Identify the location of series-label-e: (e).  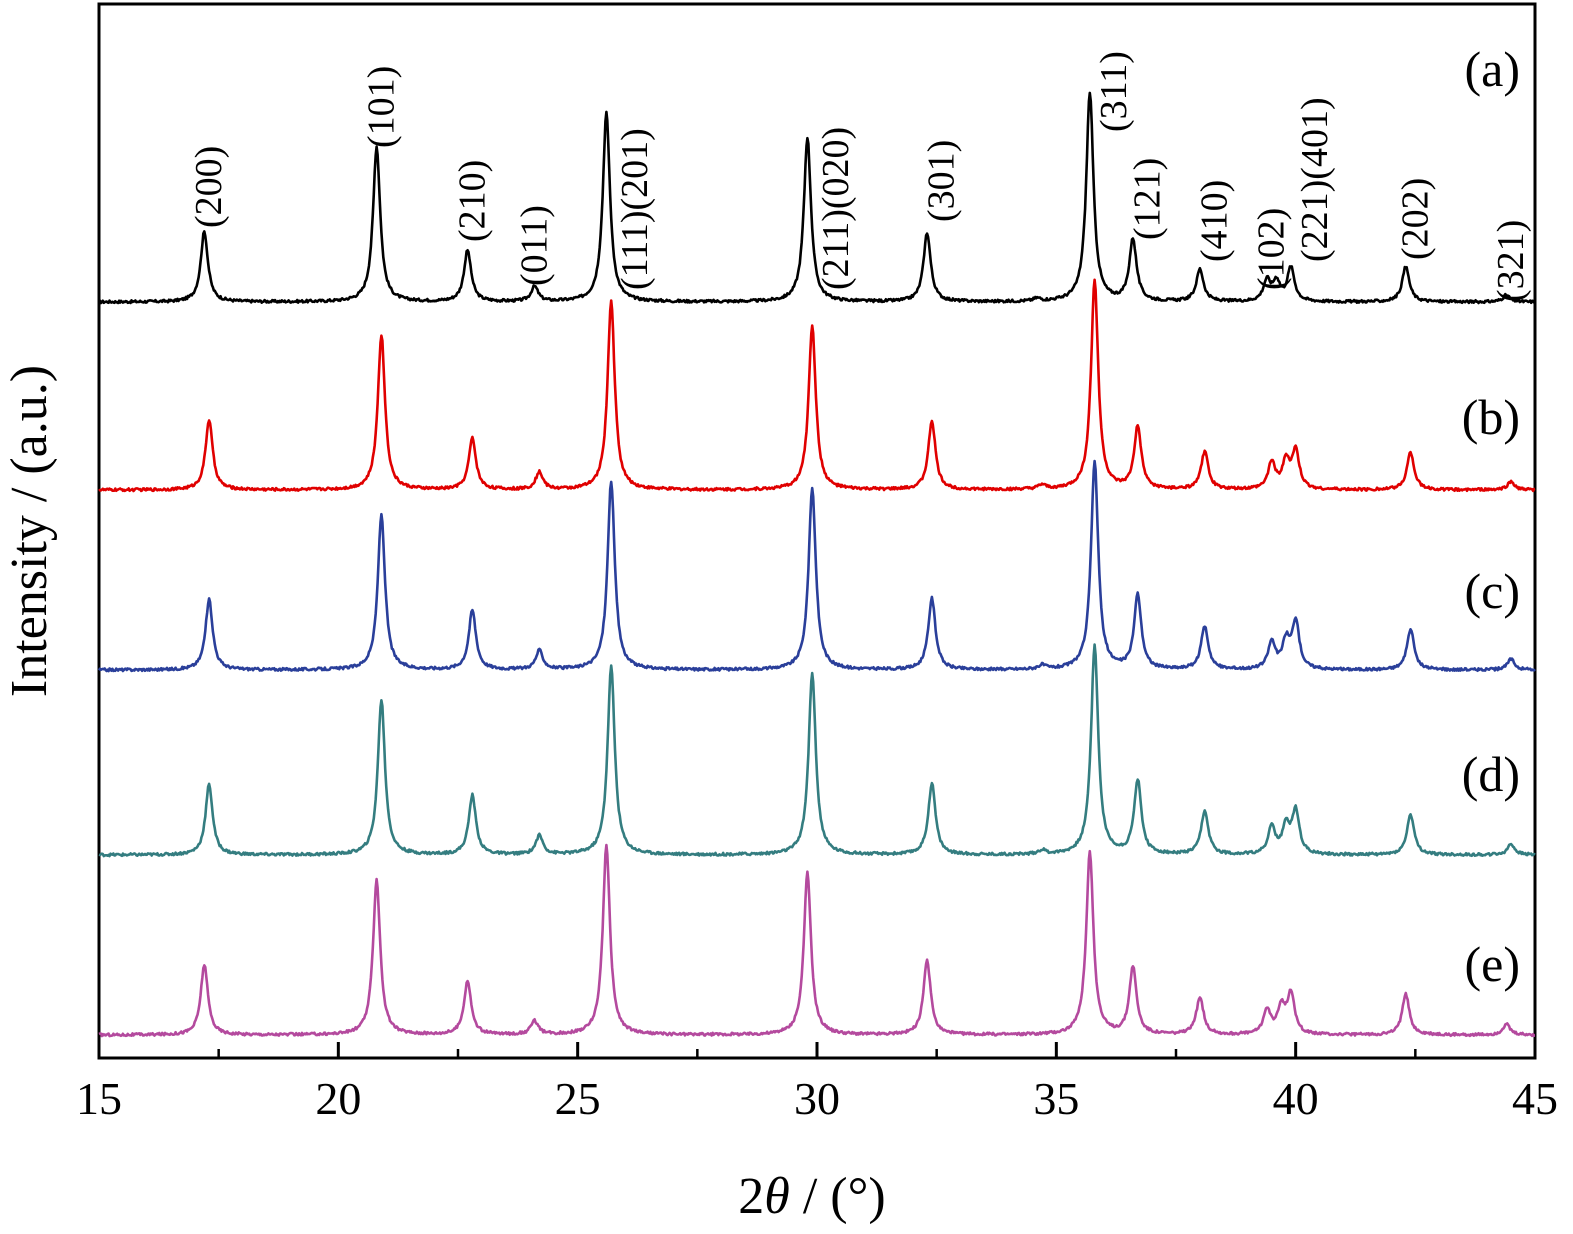
(1493, 964).